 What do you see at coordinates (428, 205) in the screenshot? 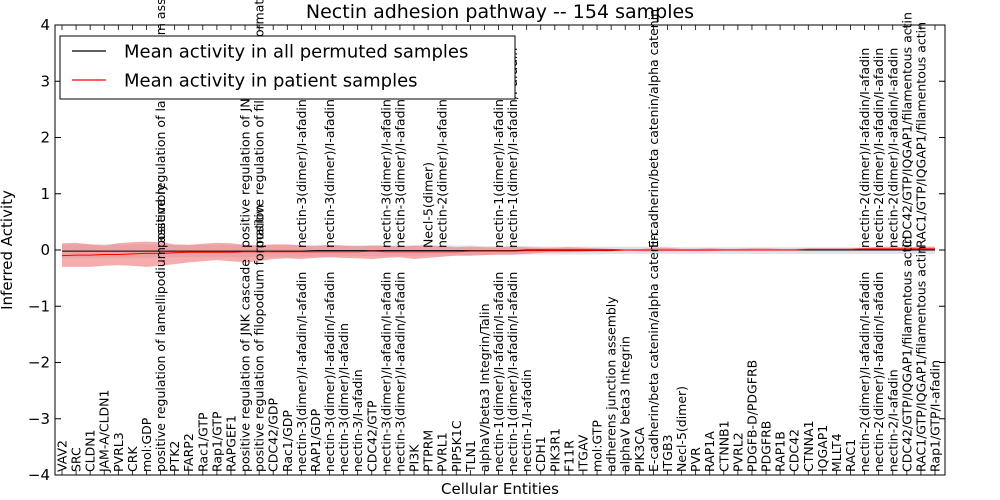
I see `x-tick-label-top: Necl-5(dimer)` at bounding box center [428, 205].